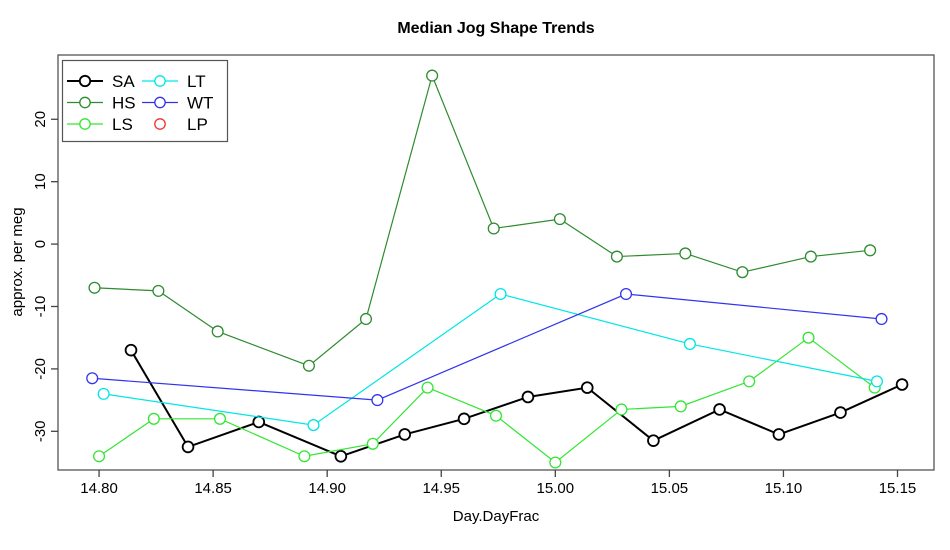  Describe the element at coordinates (40, 119) in the screenshot. I see `y-tick-label: 20` at that location.